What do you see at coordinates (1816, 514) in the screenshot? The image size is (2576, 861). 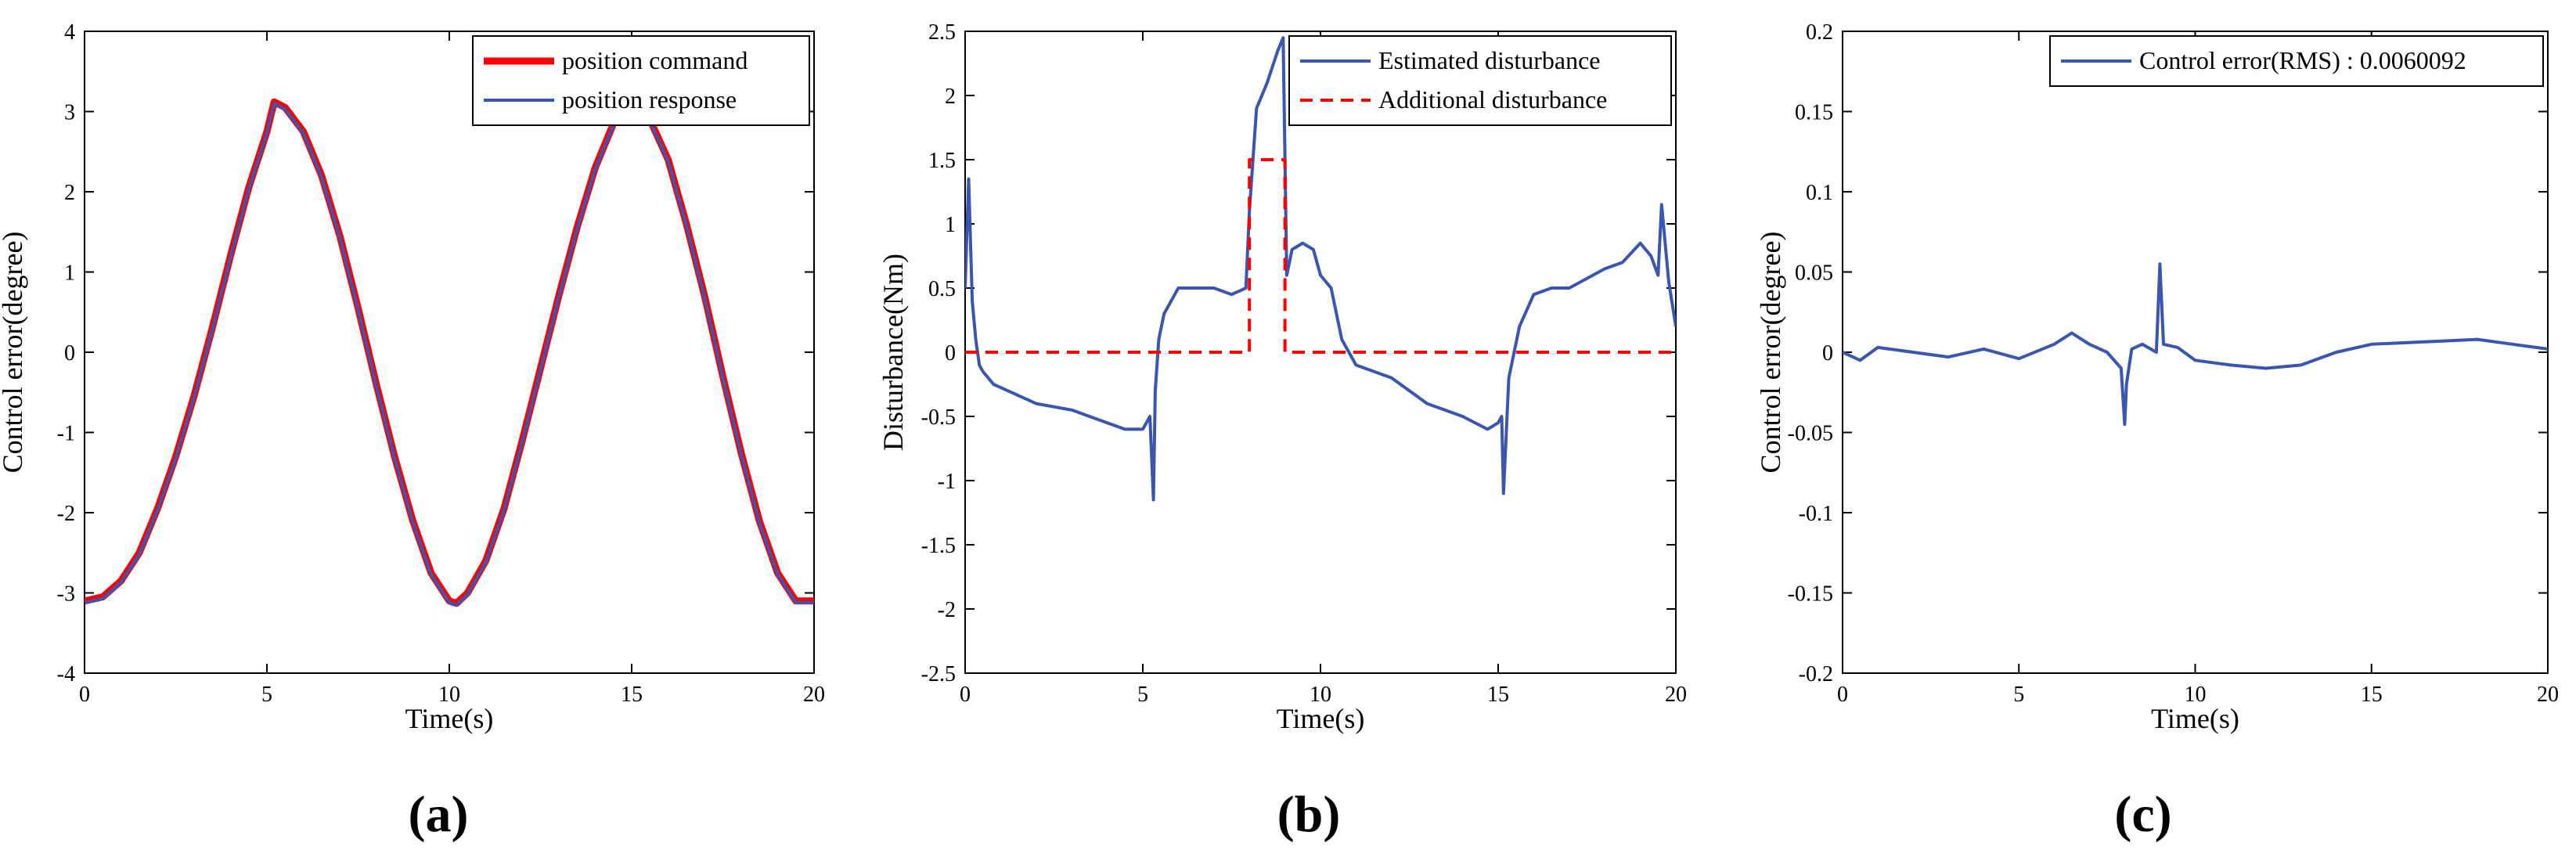 I see `y-tick-label: -0.1` at bounding box center [1816, 514].